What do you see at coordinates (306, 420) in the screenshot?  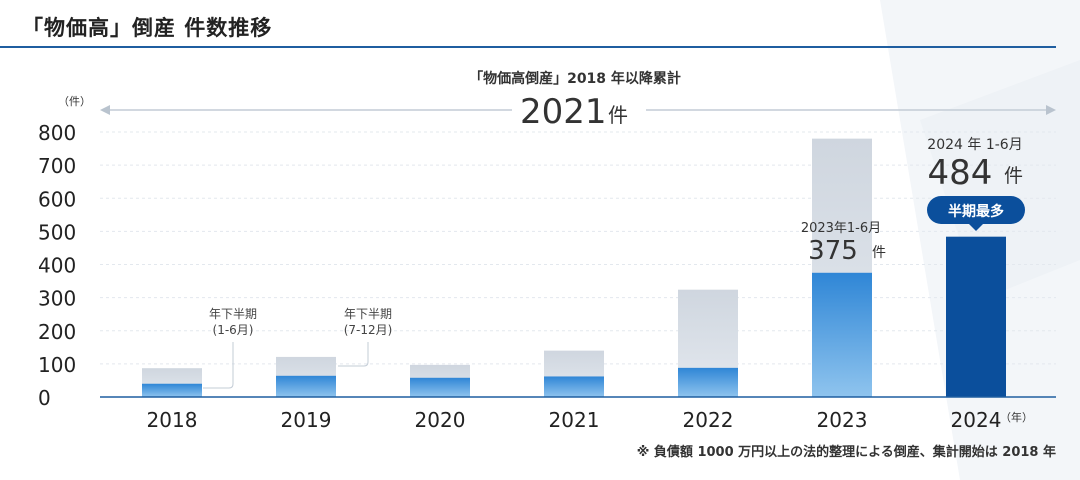 I see `x-tick-label: 2019` at bounding box center [306, 420].